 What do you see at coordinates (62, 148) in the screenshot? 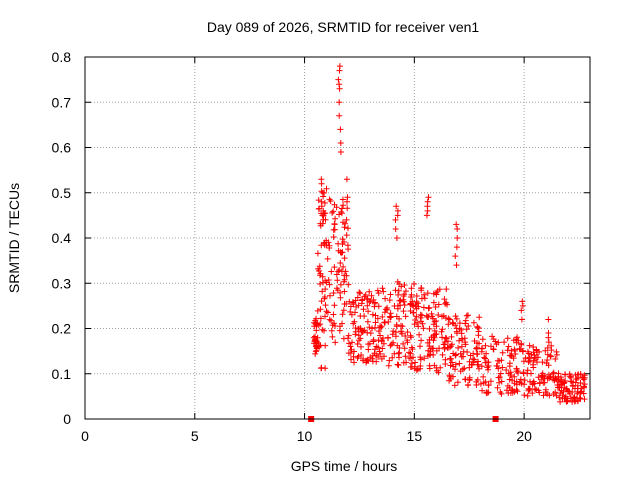
I see `y-tick-label: 0.6` at bounding box center [62, 148].